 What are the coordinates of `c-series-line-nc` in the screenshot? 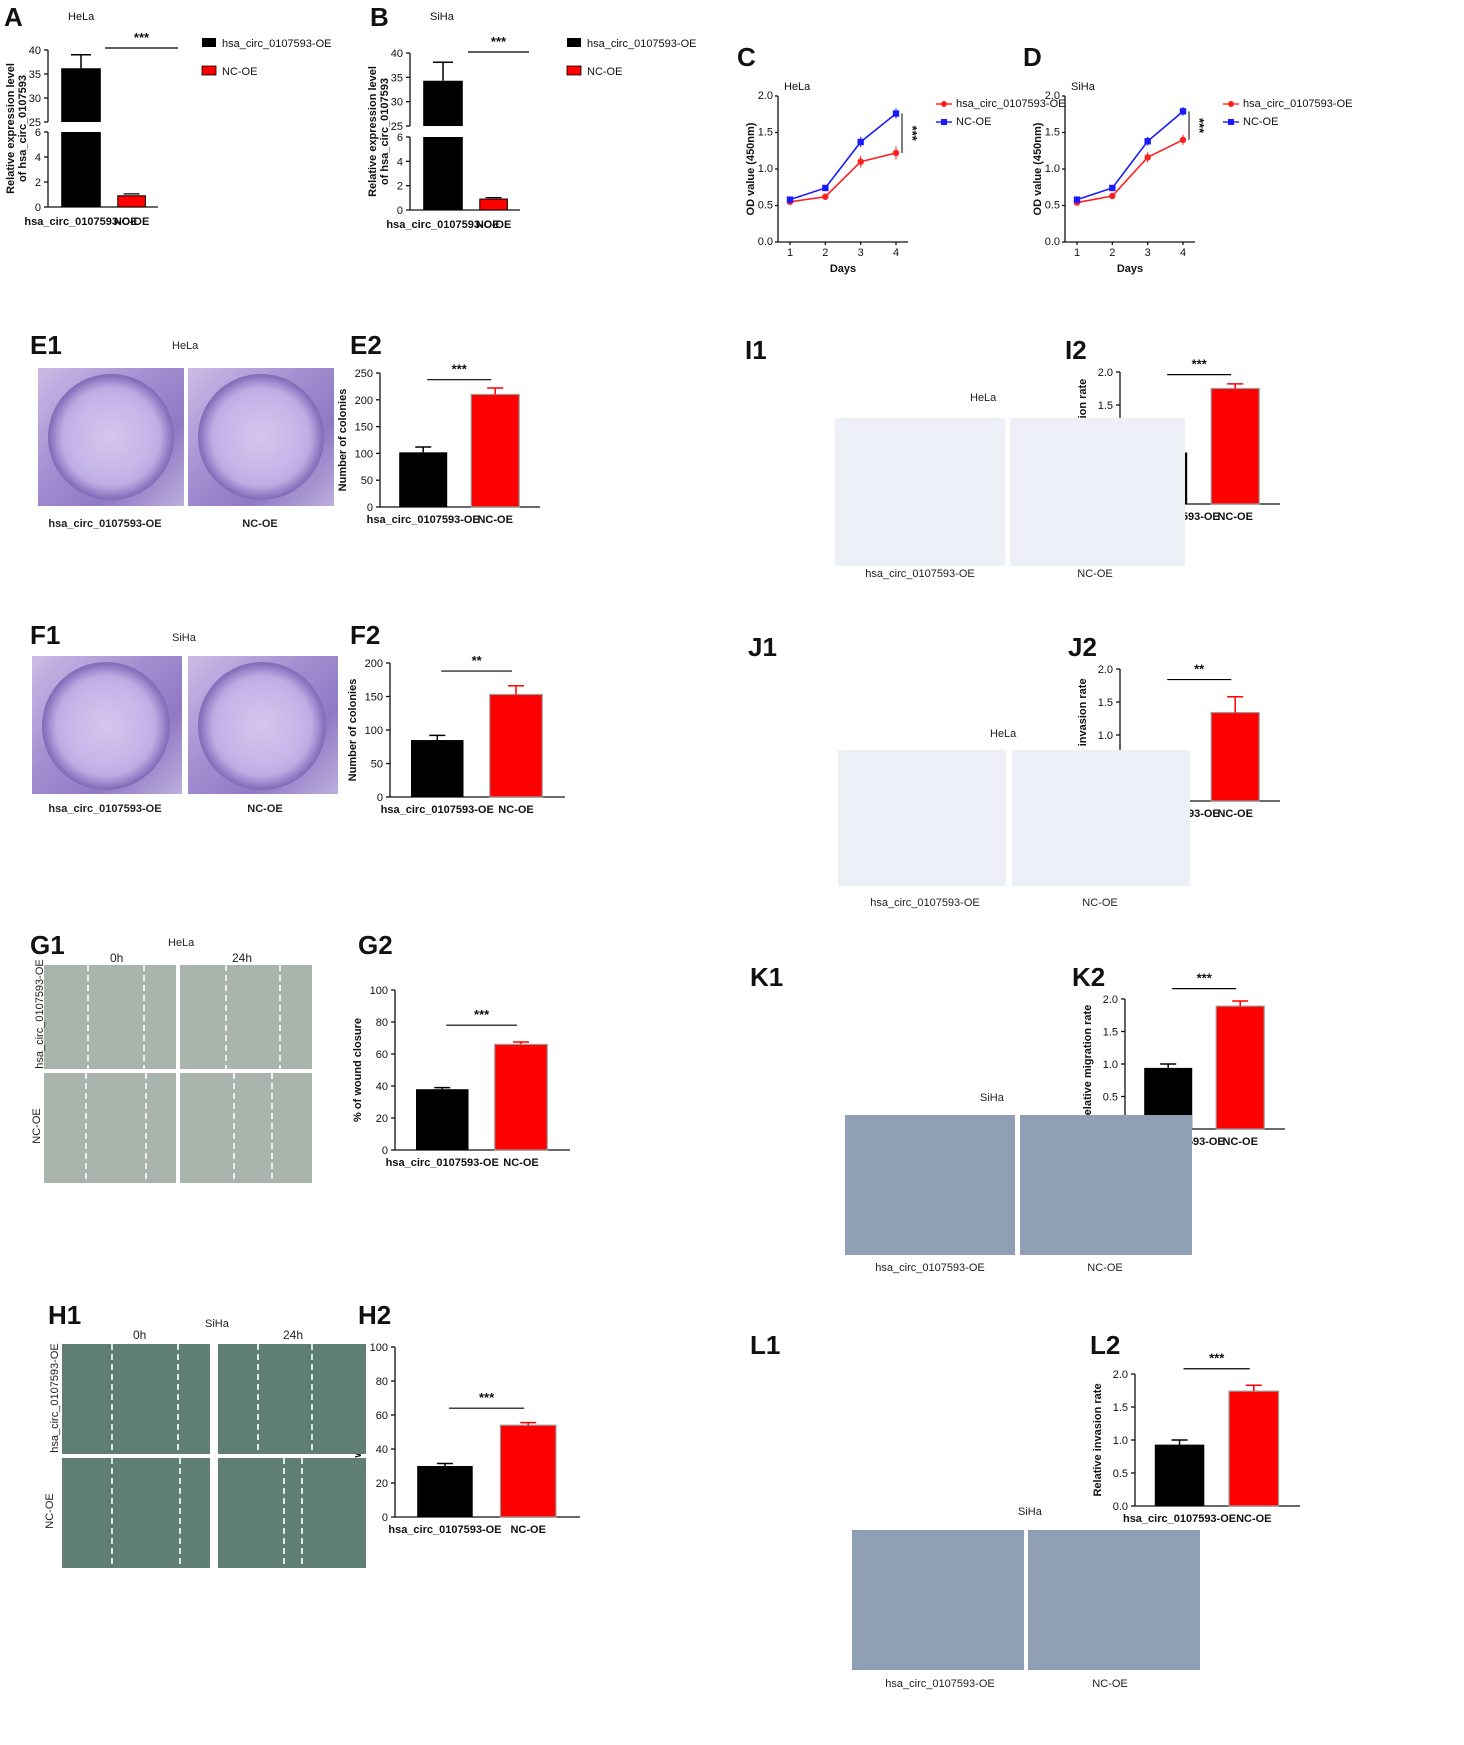 It's located at (843, 156).